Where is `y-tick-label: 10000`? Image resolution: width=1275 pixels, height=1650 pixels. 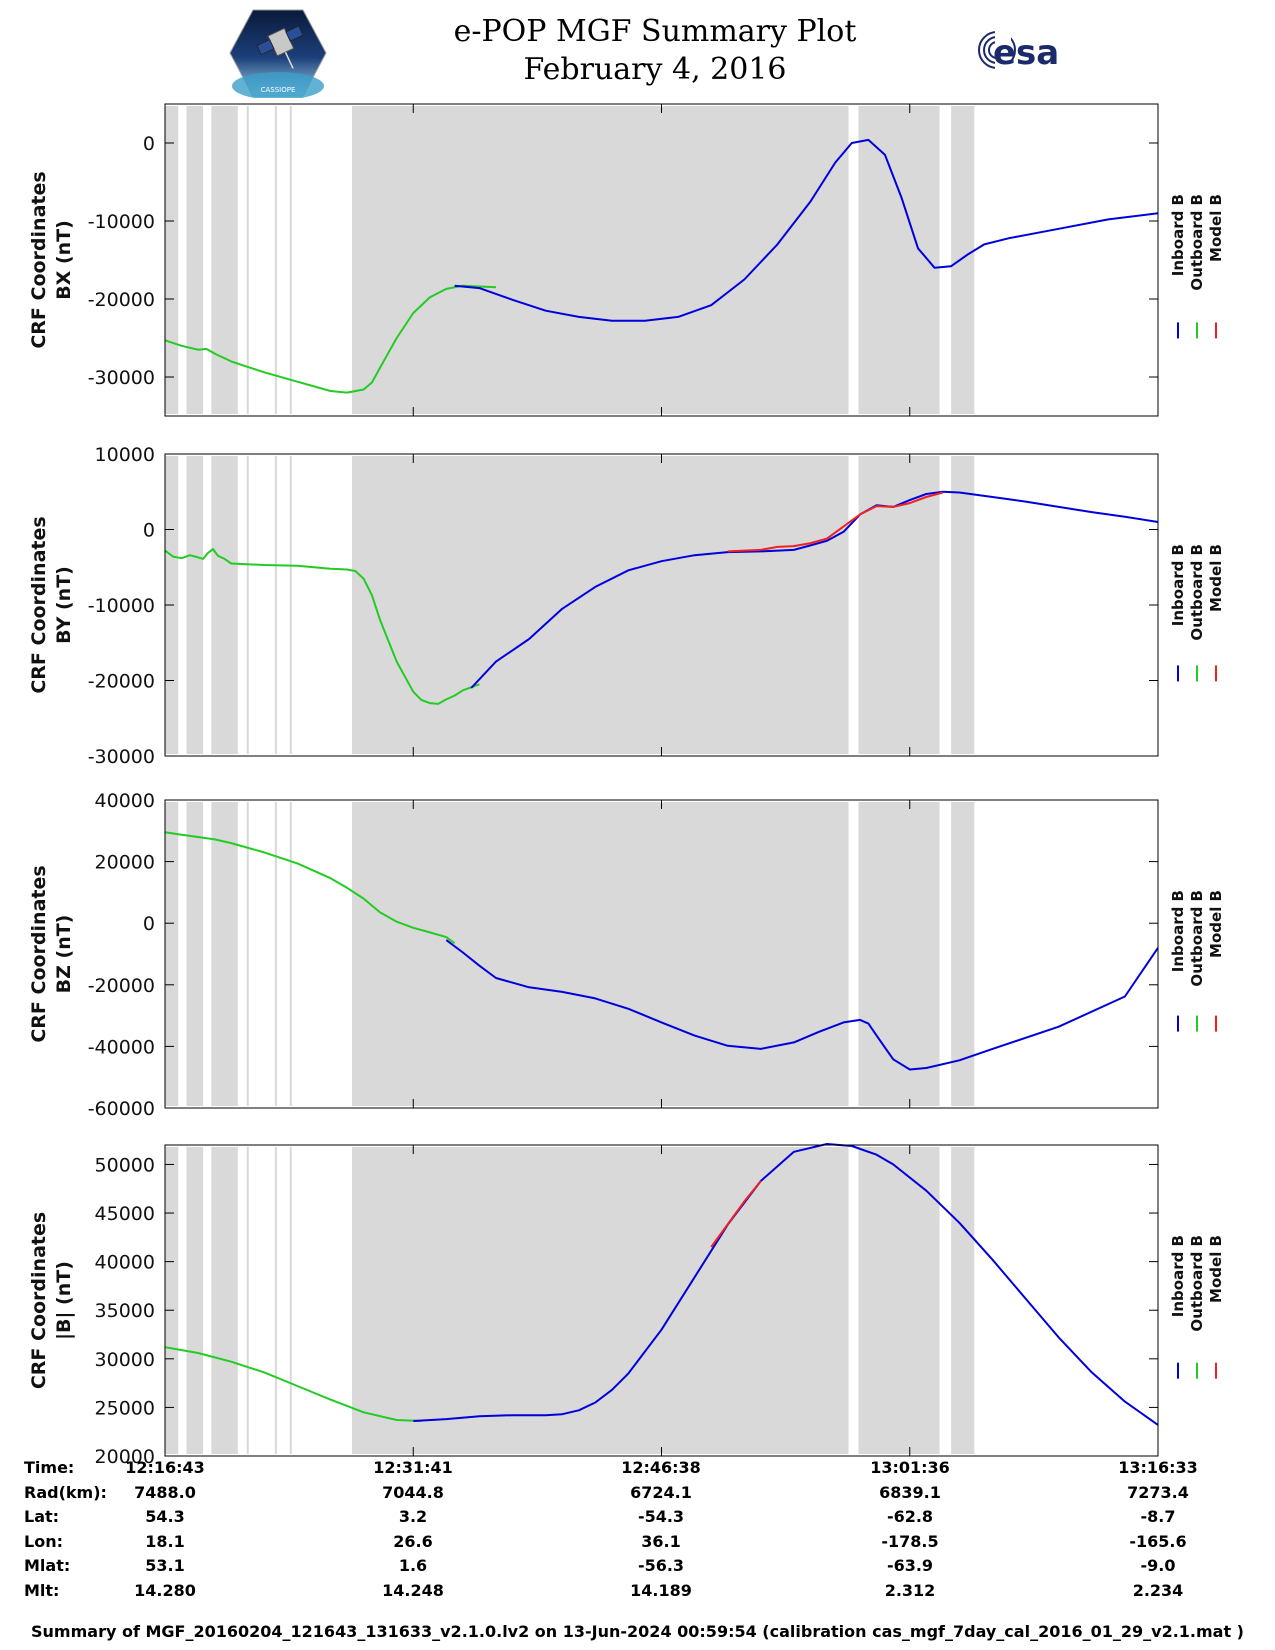
y-tick-label: 10000 is located at coordinates (125, 455).